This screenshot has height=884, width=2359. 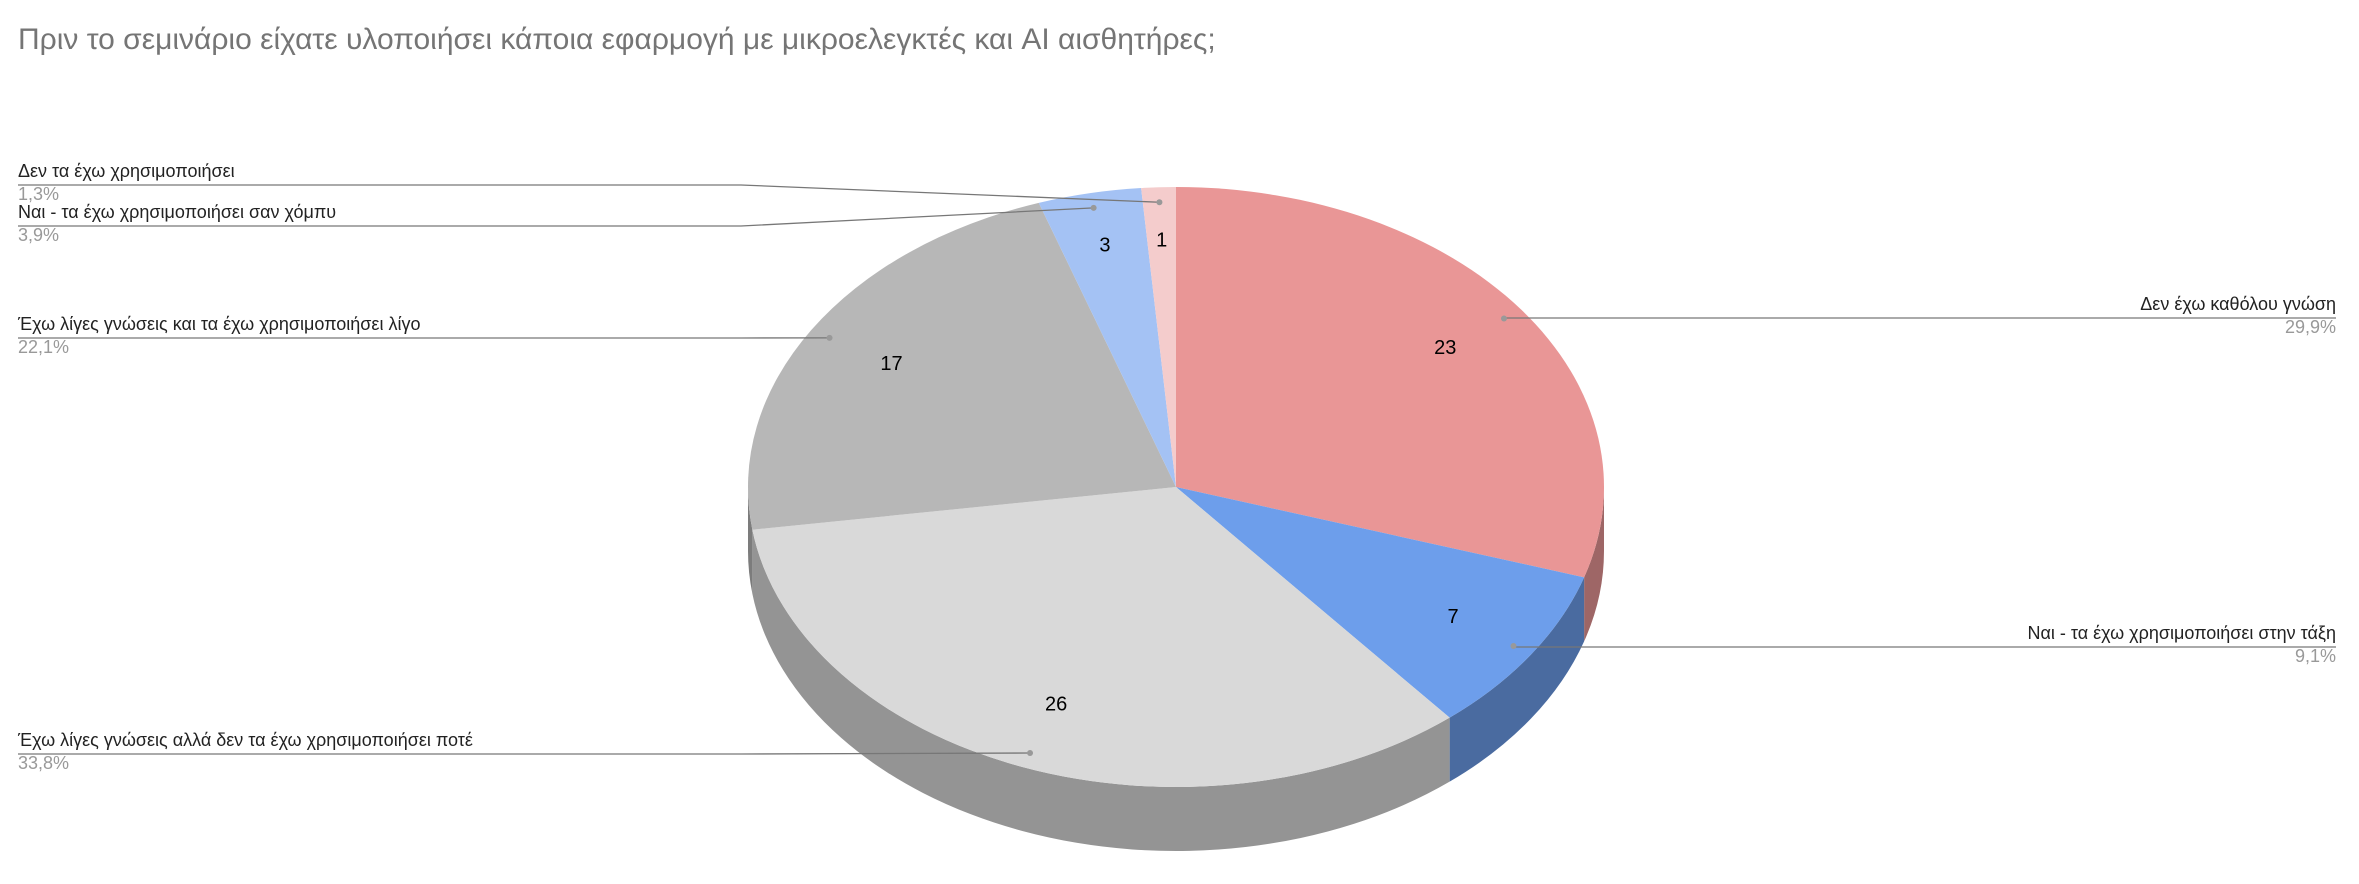 I want to click on slice-value: 17, so click(x=891, y=364).